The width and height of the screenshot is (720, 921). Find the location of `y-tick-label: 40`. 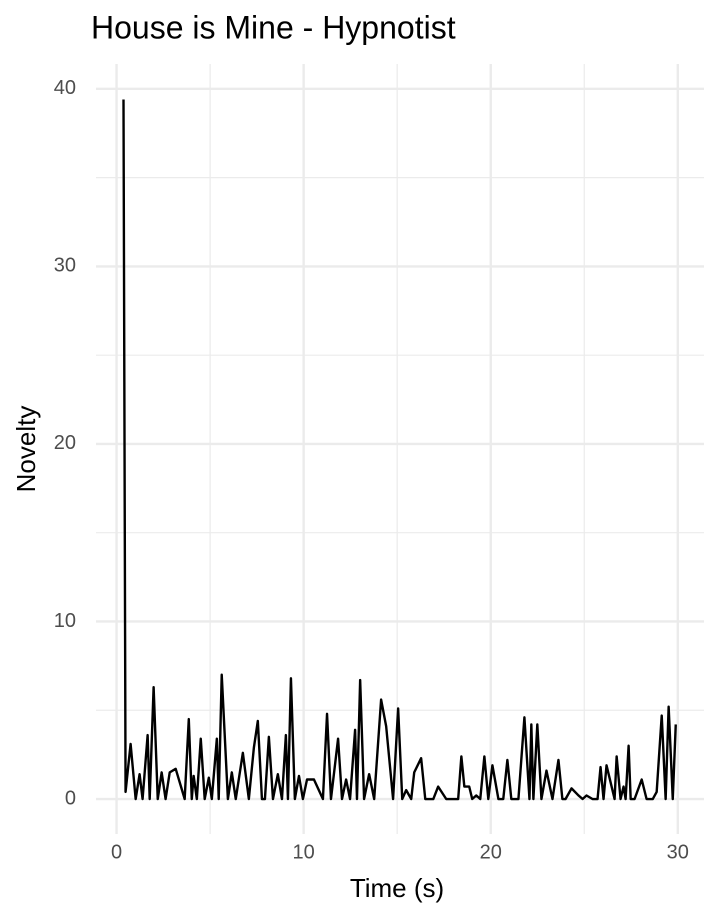

y-tick-label: 40 is located at coordinates (65, 88).